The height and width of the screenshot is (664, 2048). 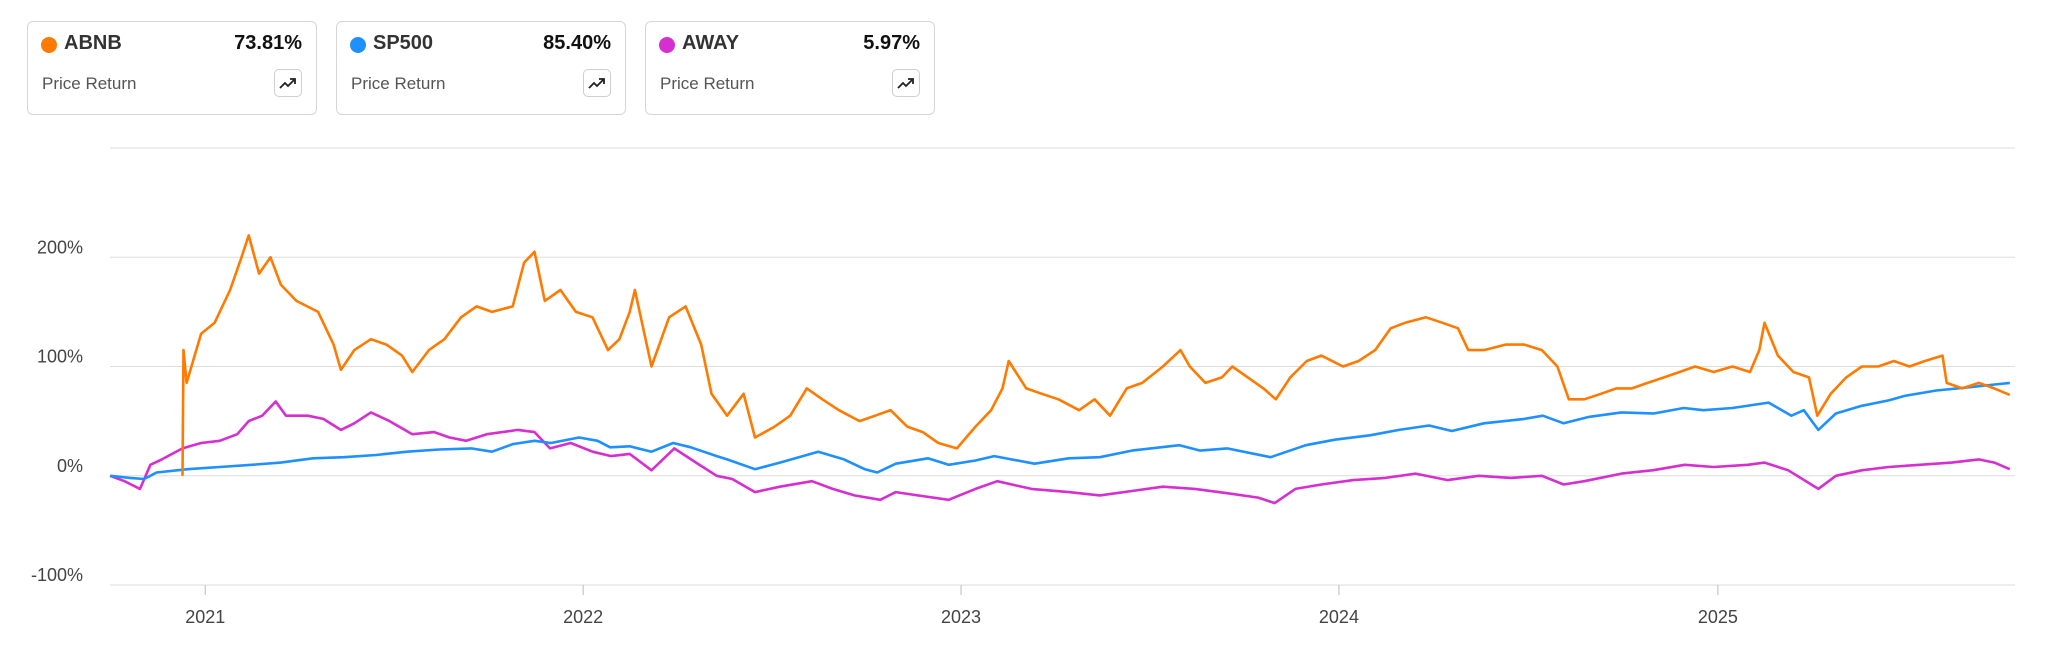 I want to click on series-line-away, so click(x=1060, y=452).